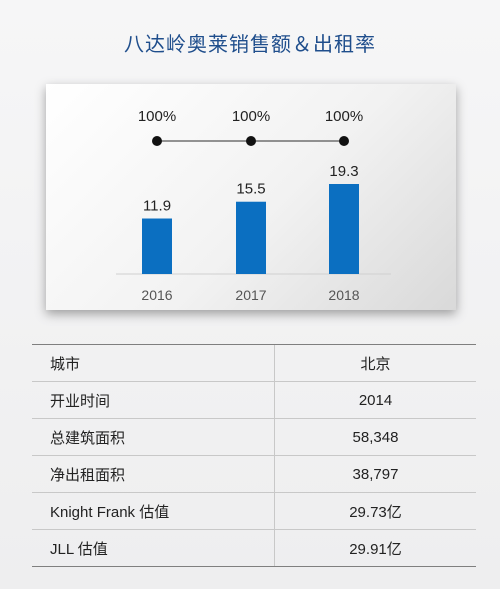 The image size is (500, 589). Describe the element at coordinates (153, 363) in the screenshot. I see `row-key: 城市` at that location.